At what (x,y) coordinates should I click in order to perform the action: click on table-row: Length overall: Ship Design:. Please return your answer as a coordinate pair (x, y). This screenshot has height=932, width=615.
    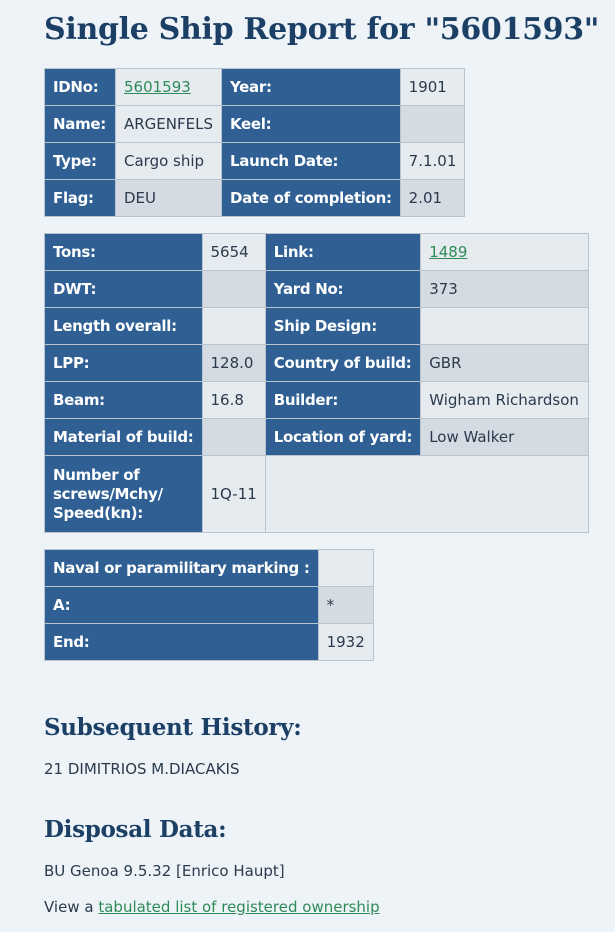
    Looking at the image, I should click on (317, 326).